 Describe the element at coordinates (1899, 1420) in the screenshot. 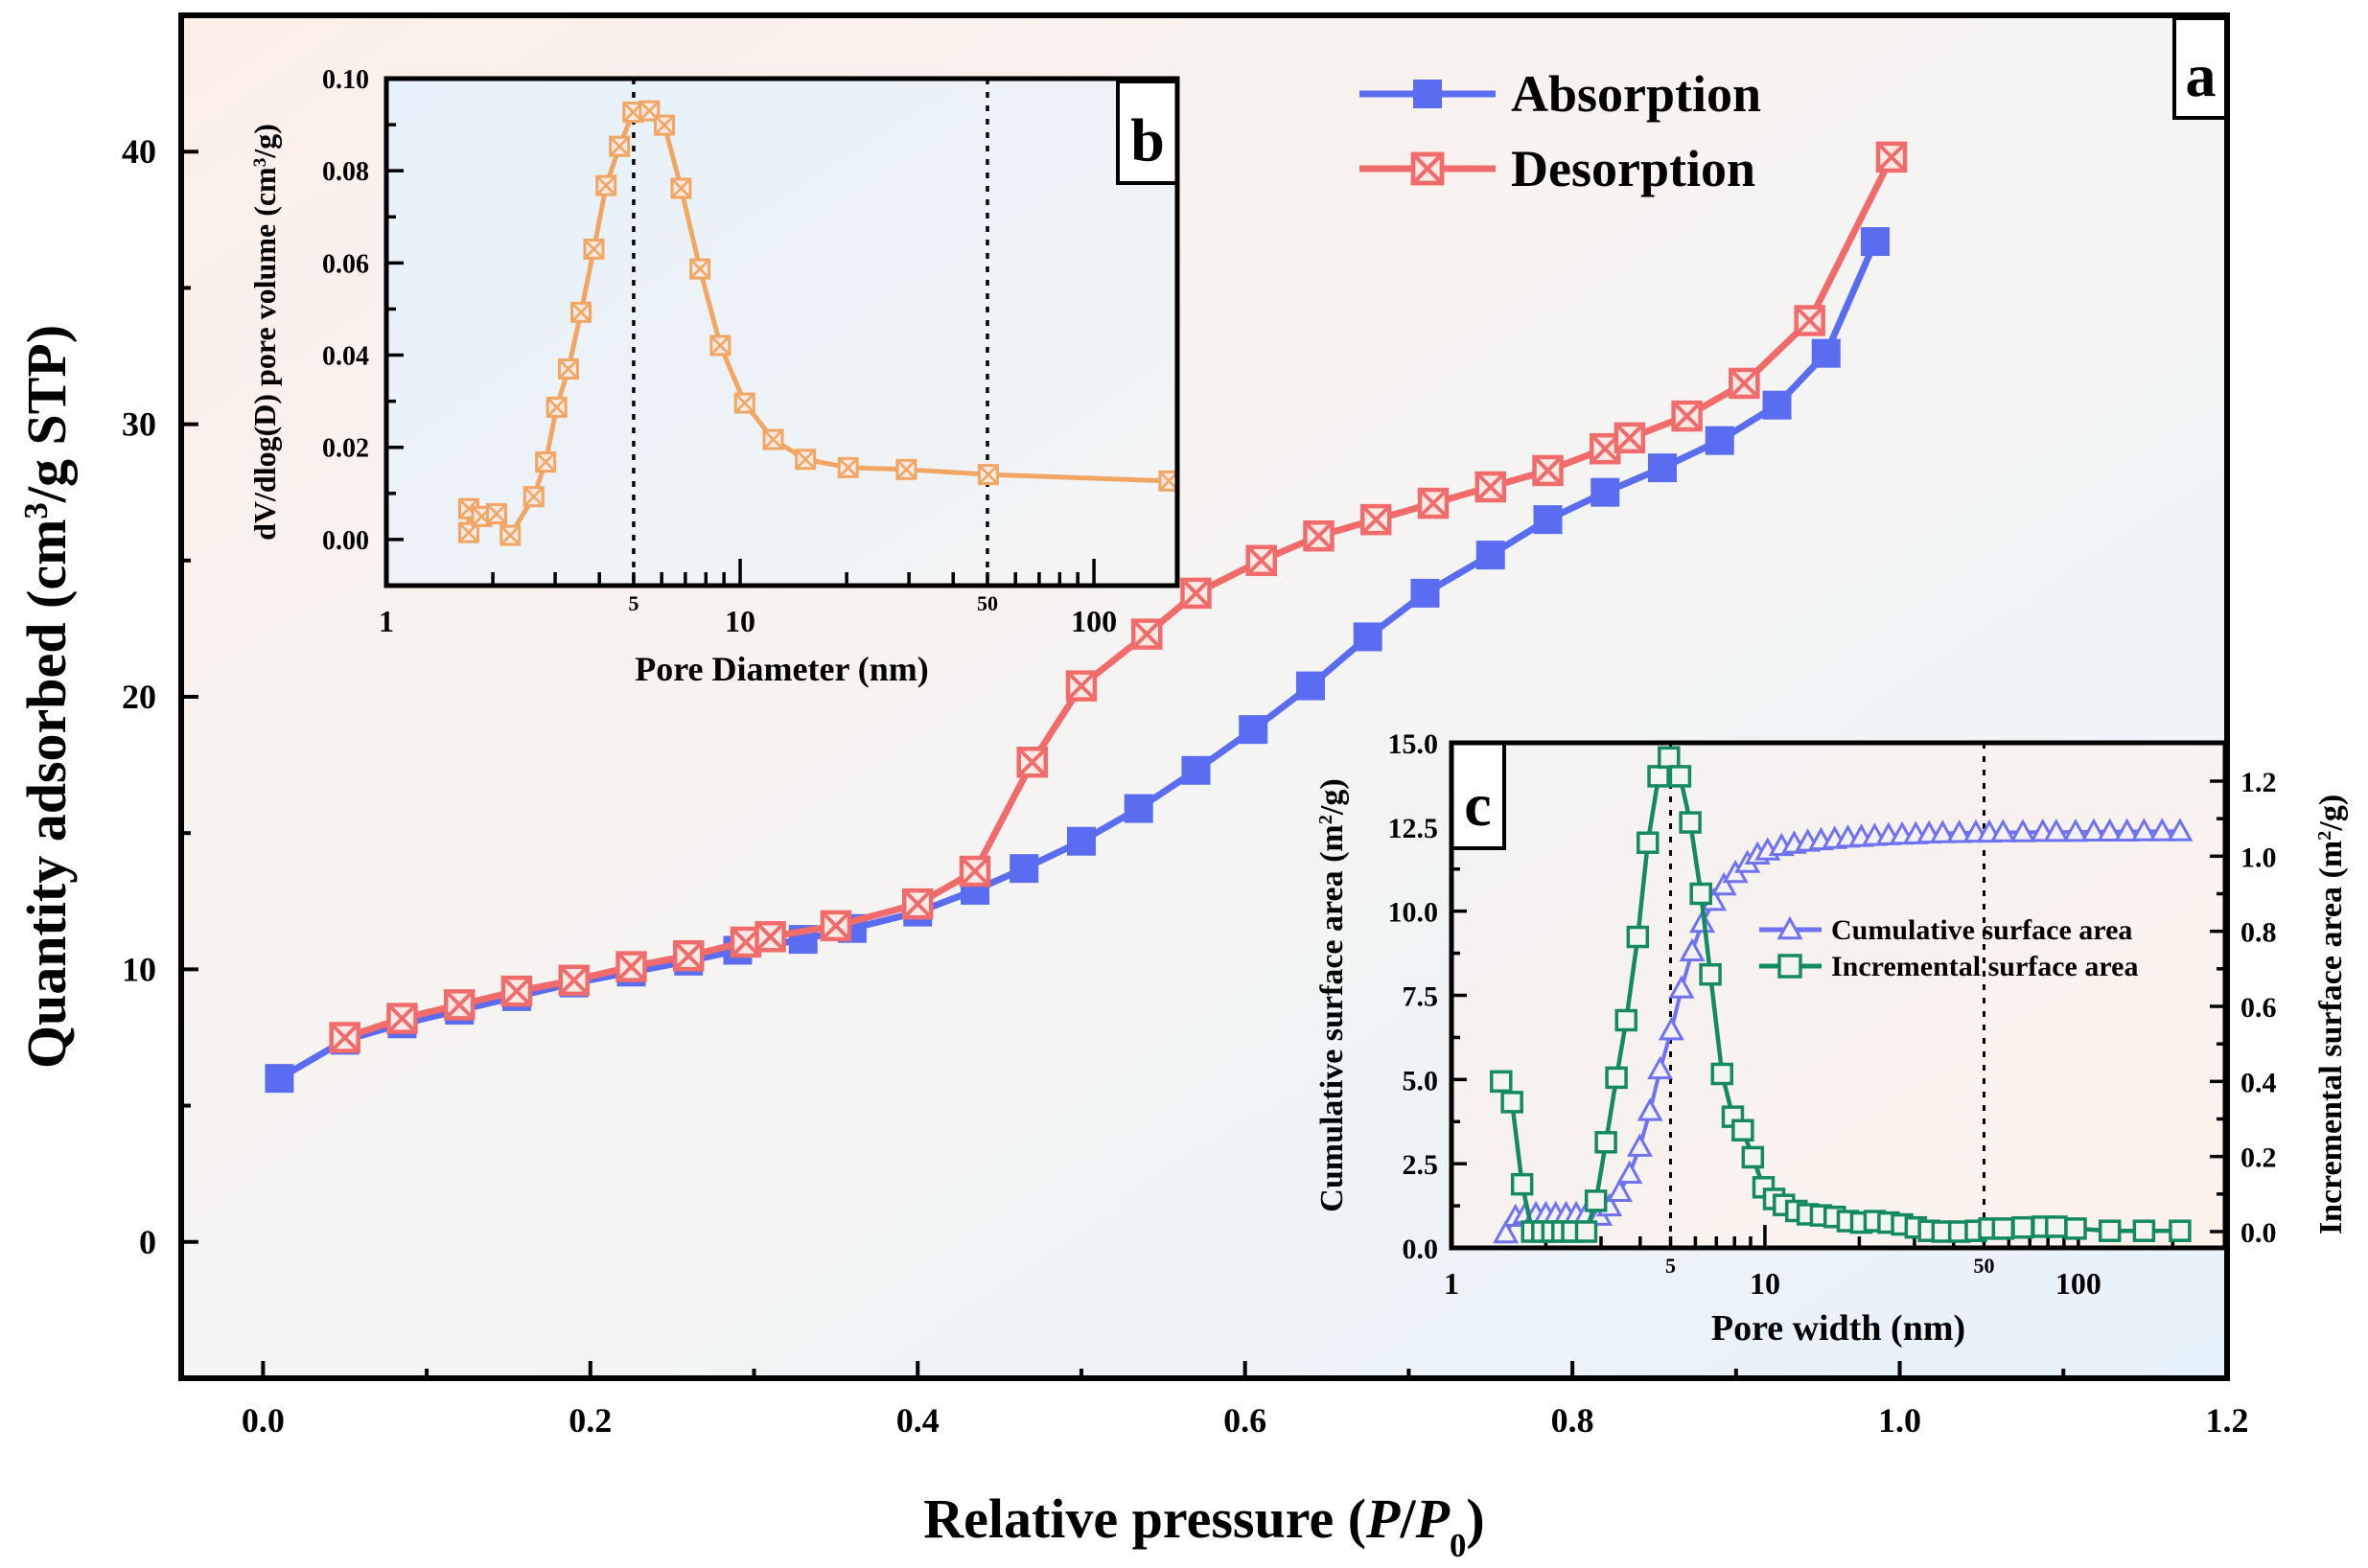

I see `x-tick-label: 1.0` at that location.